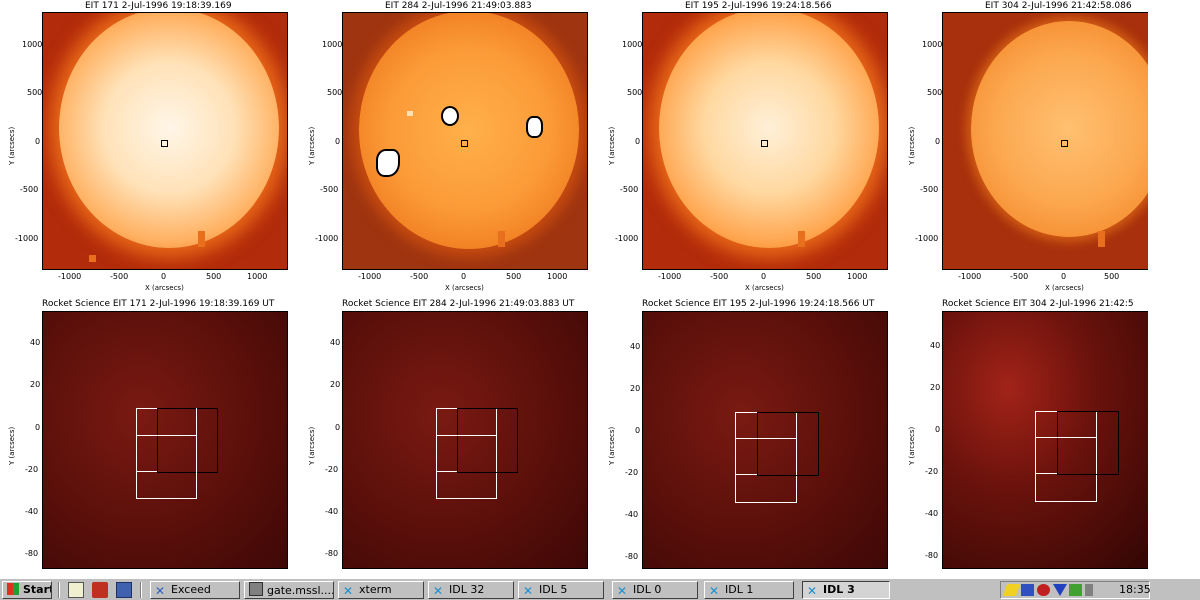 This screenshot has height=600, width=1200. I want to click on x-tick: 1000, so click(557, 276).